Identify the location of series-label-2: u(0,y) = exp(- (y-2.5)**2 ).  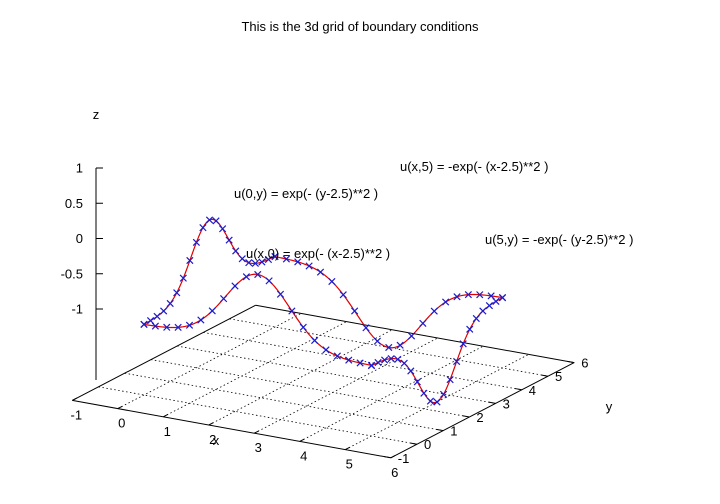
(306, 193).